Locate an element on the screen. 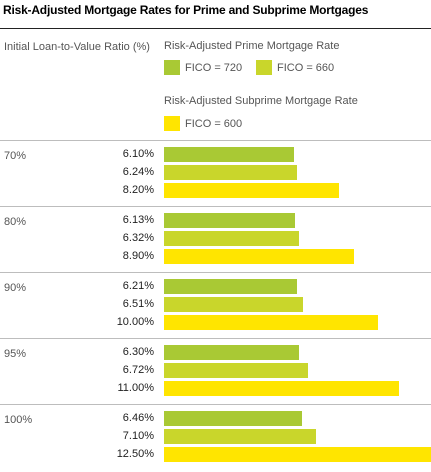 The width and height of the screenshot is (431, 472). category-label-90: 90% is located at coordinates (15, 288).